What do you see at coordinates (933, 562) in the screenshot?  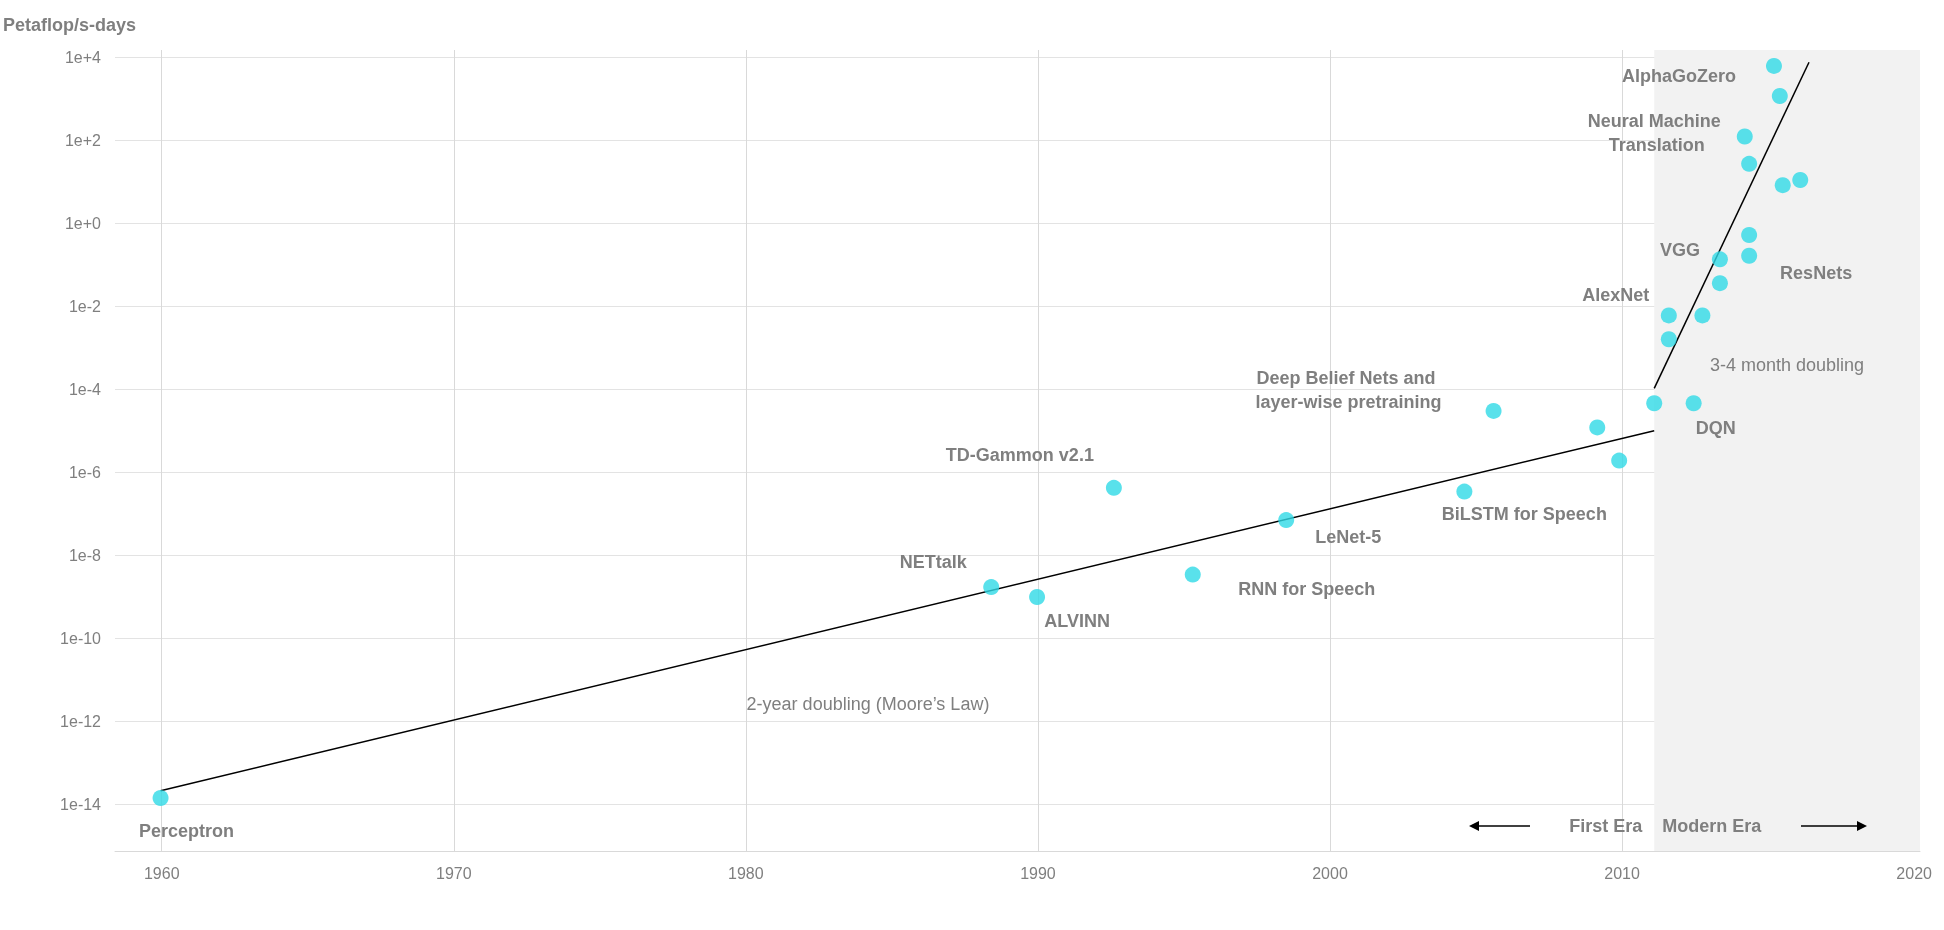 I see `annotation: NETtalk` at bounding box center [933, 562].